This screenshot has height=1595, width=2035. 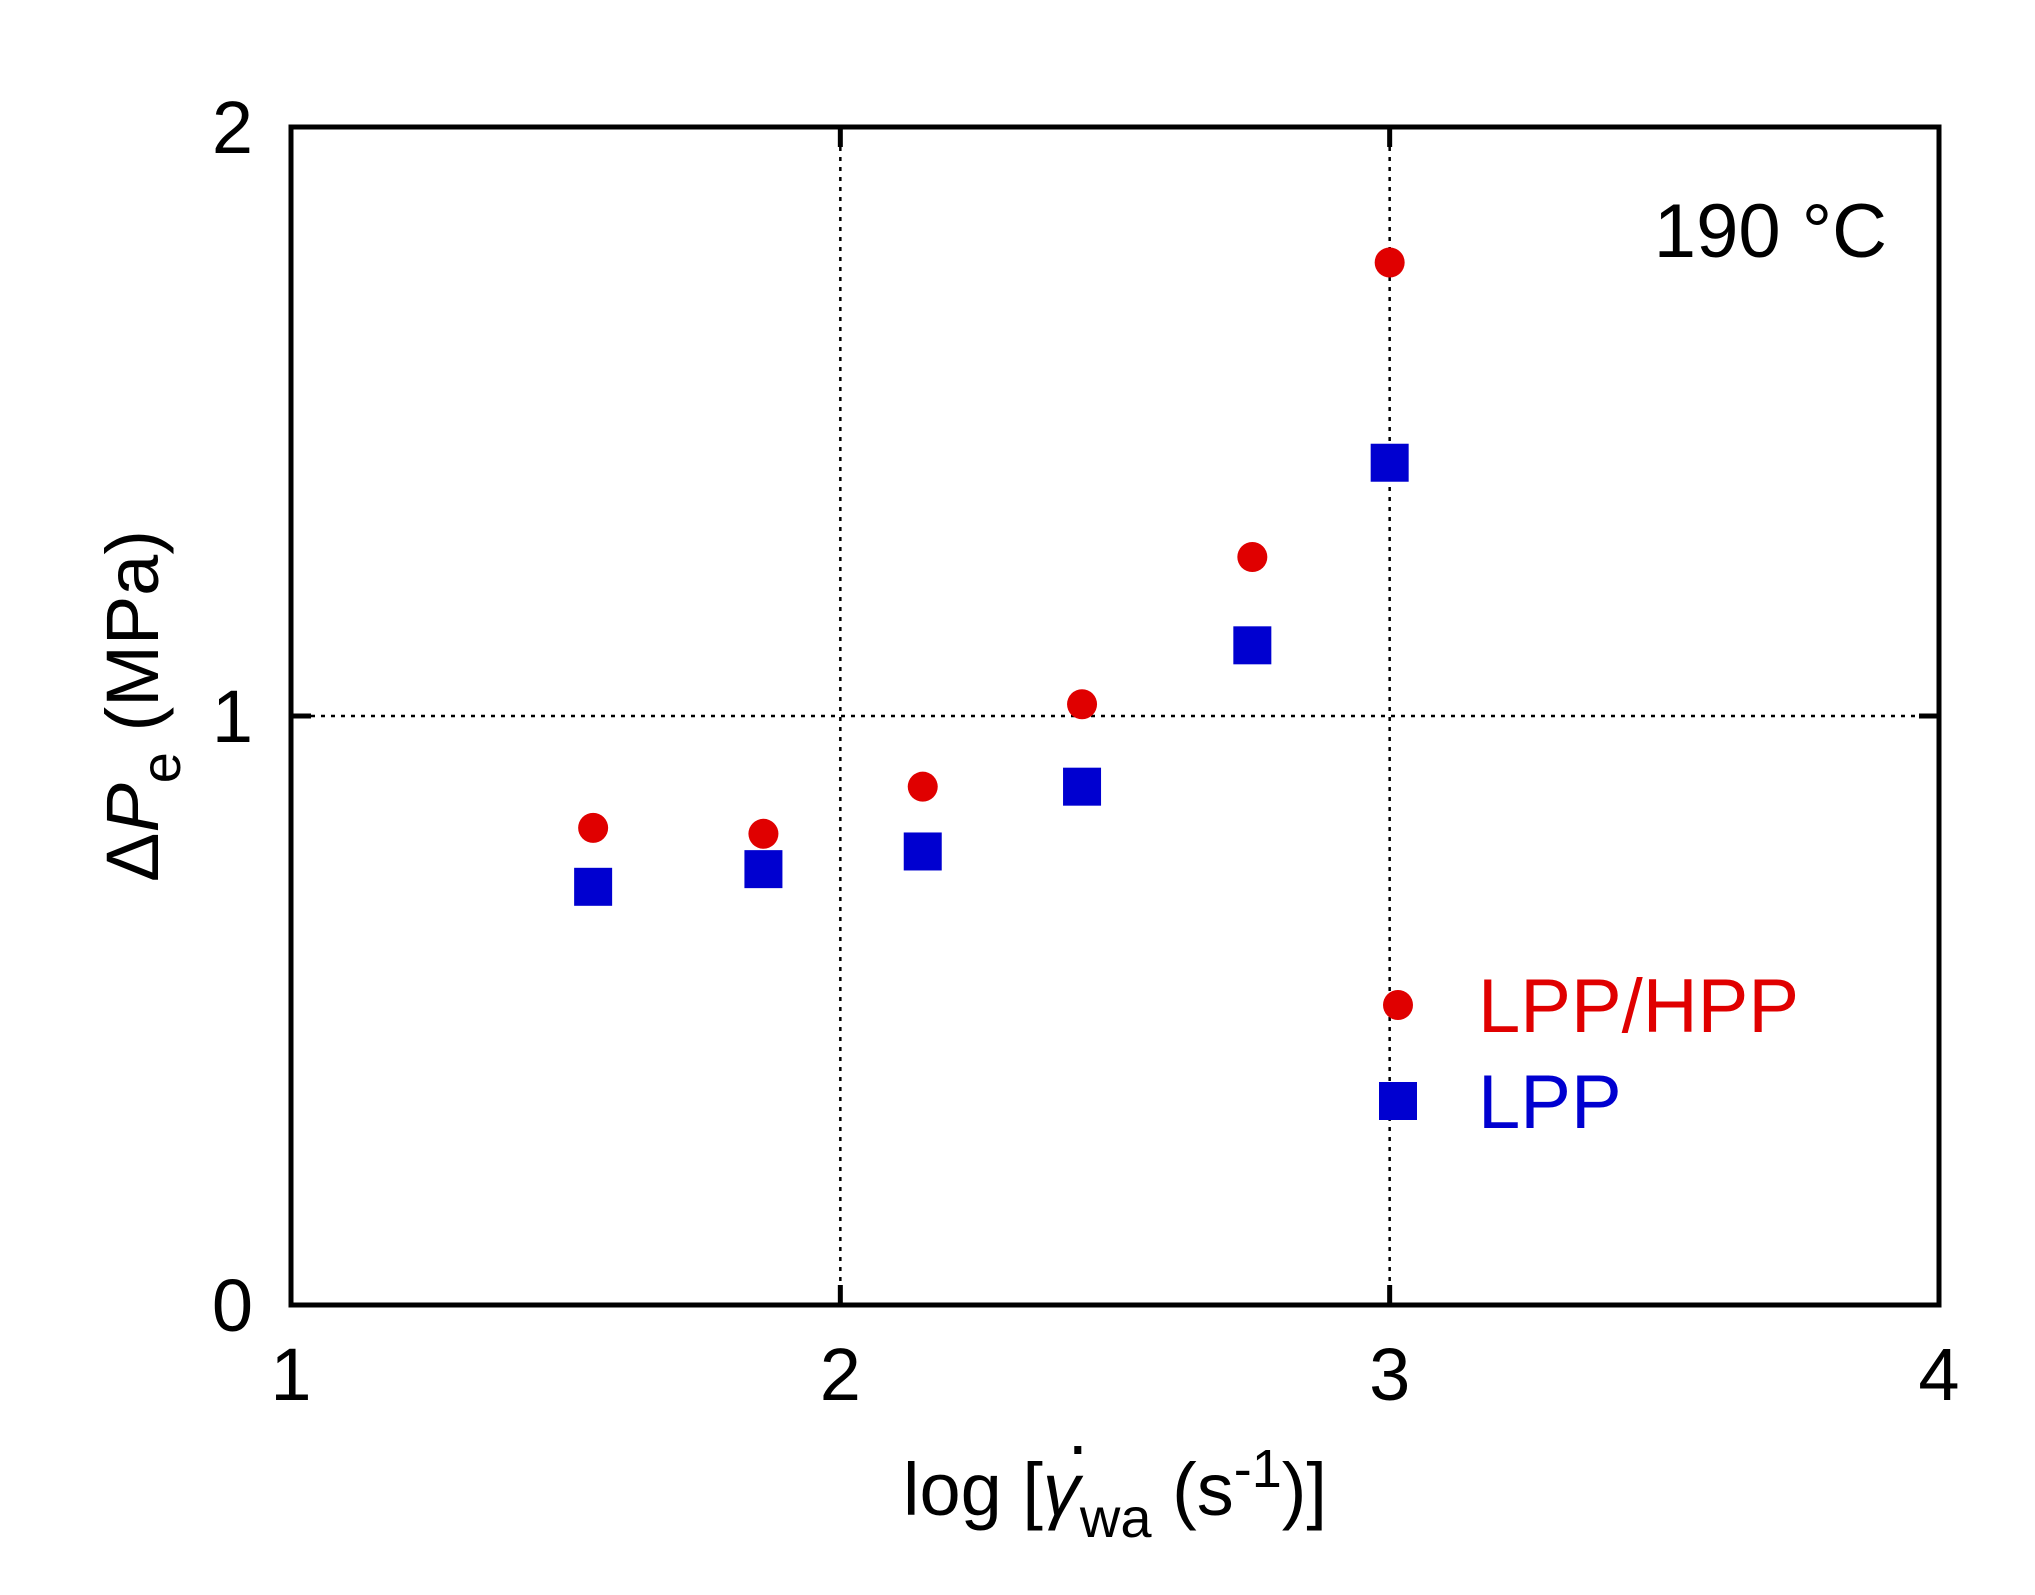 I want to click on legend-marker-lpp, so click(x=1398, y=1101).